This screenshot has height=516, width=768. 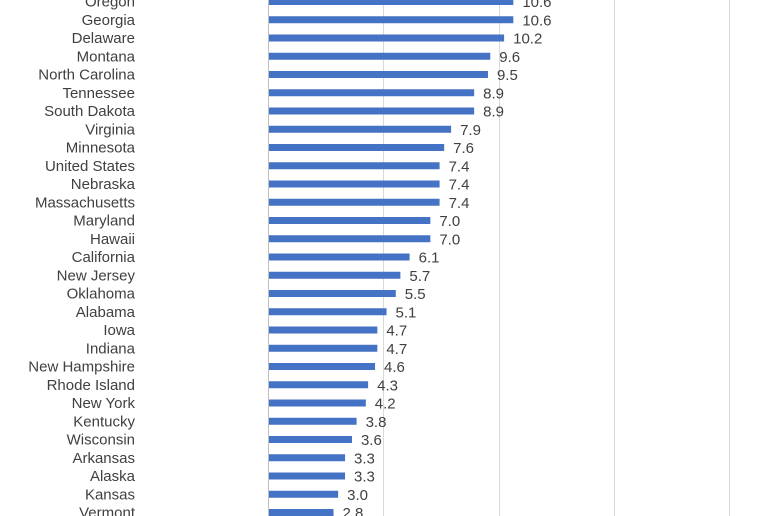 I want to click on category-label: Maryland, so click(x=104, y=221).